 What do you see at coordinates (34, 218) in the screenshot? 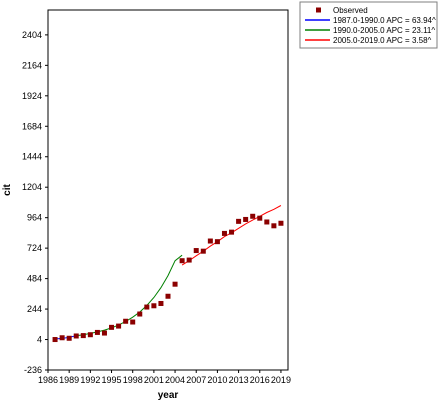
I see `y-tick-label: 964` at bounding box center [34, 218].